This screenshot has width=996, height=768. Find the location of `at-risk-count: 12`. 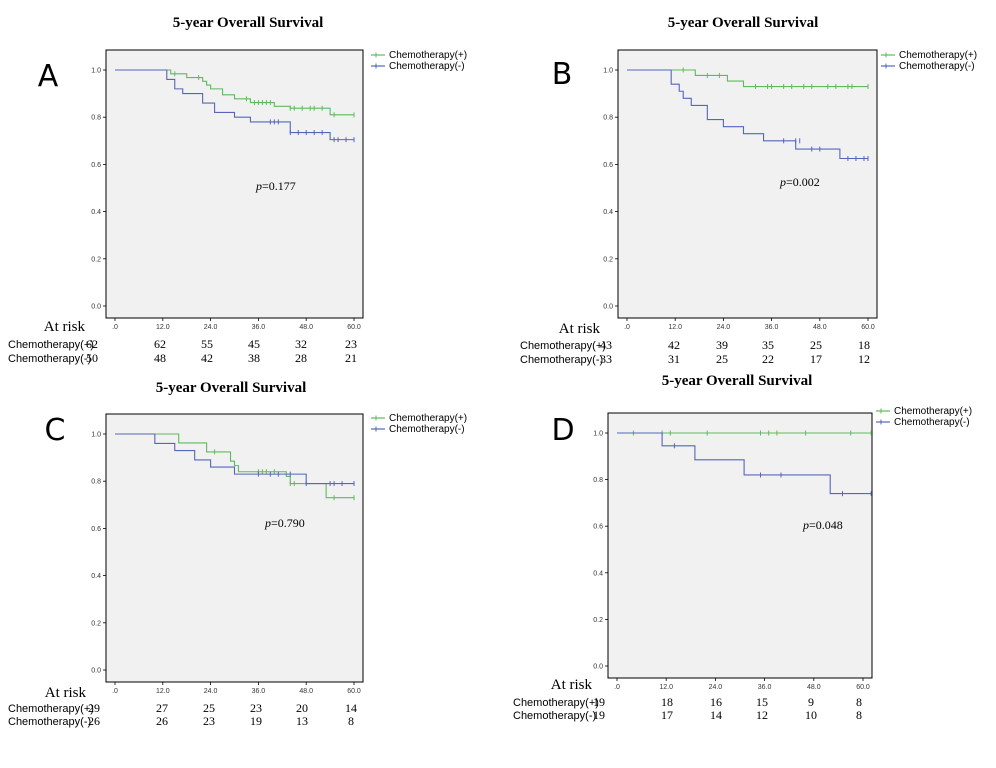

at-risk-count: 12 is located at coordinates (864, 359).